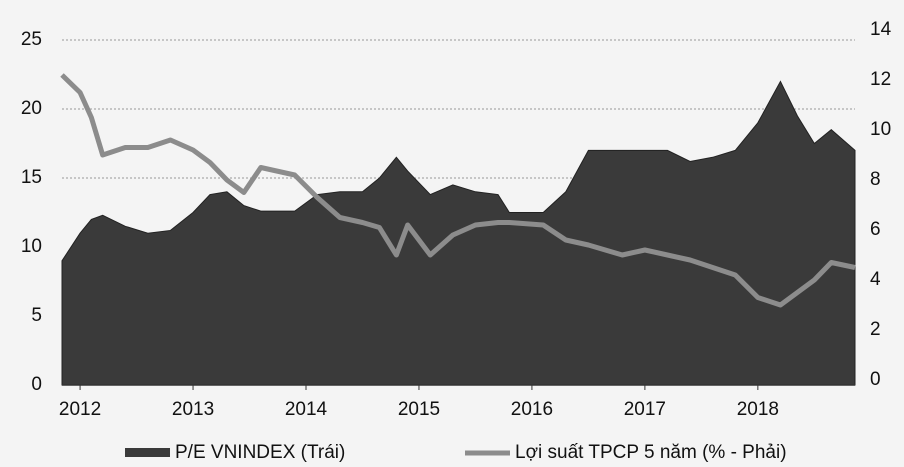 The image size is (904, 467). I want to click on x-tick-label: 2017, so click(645, 409).